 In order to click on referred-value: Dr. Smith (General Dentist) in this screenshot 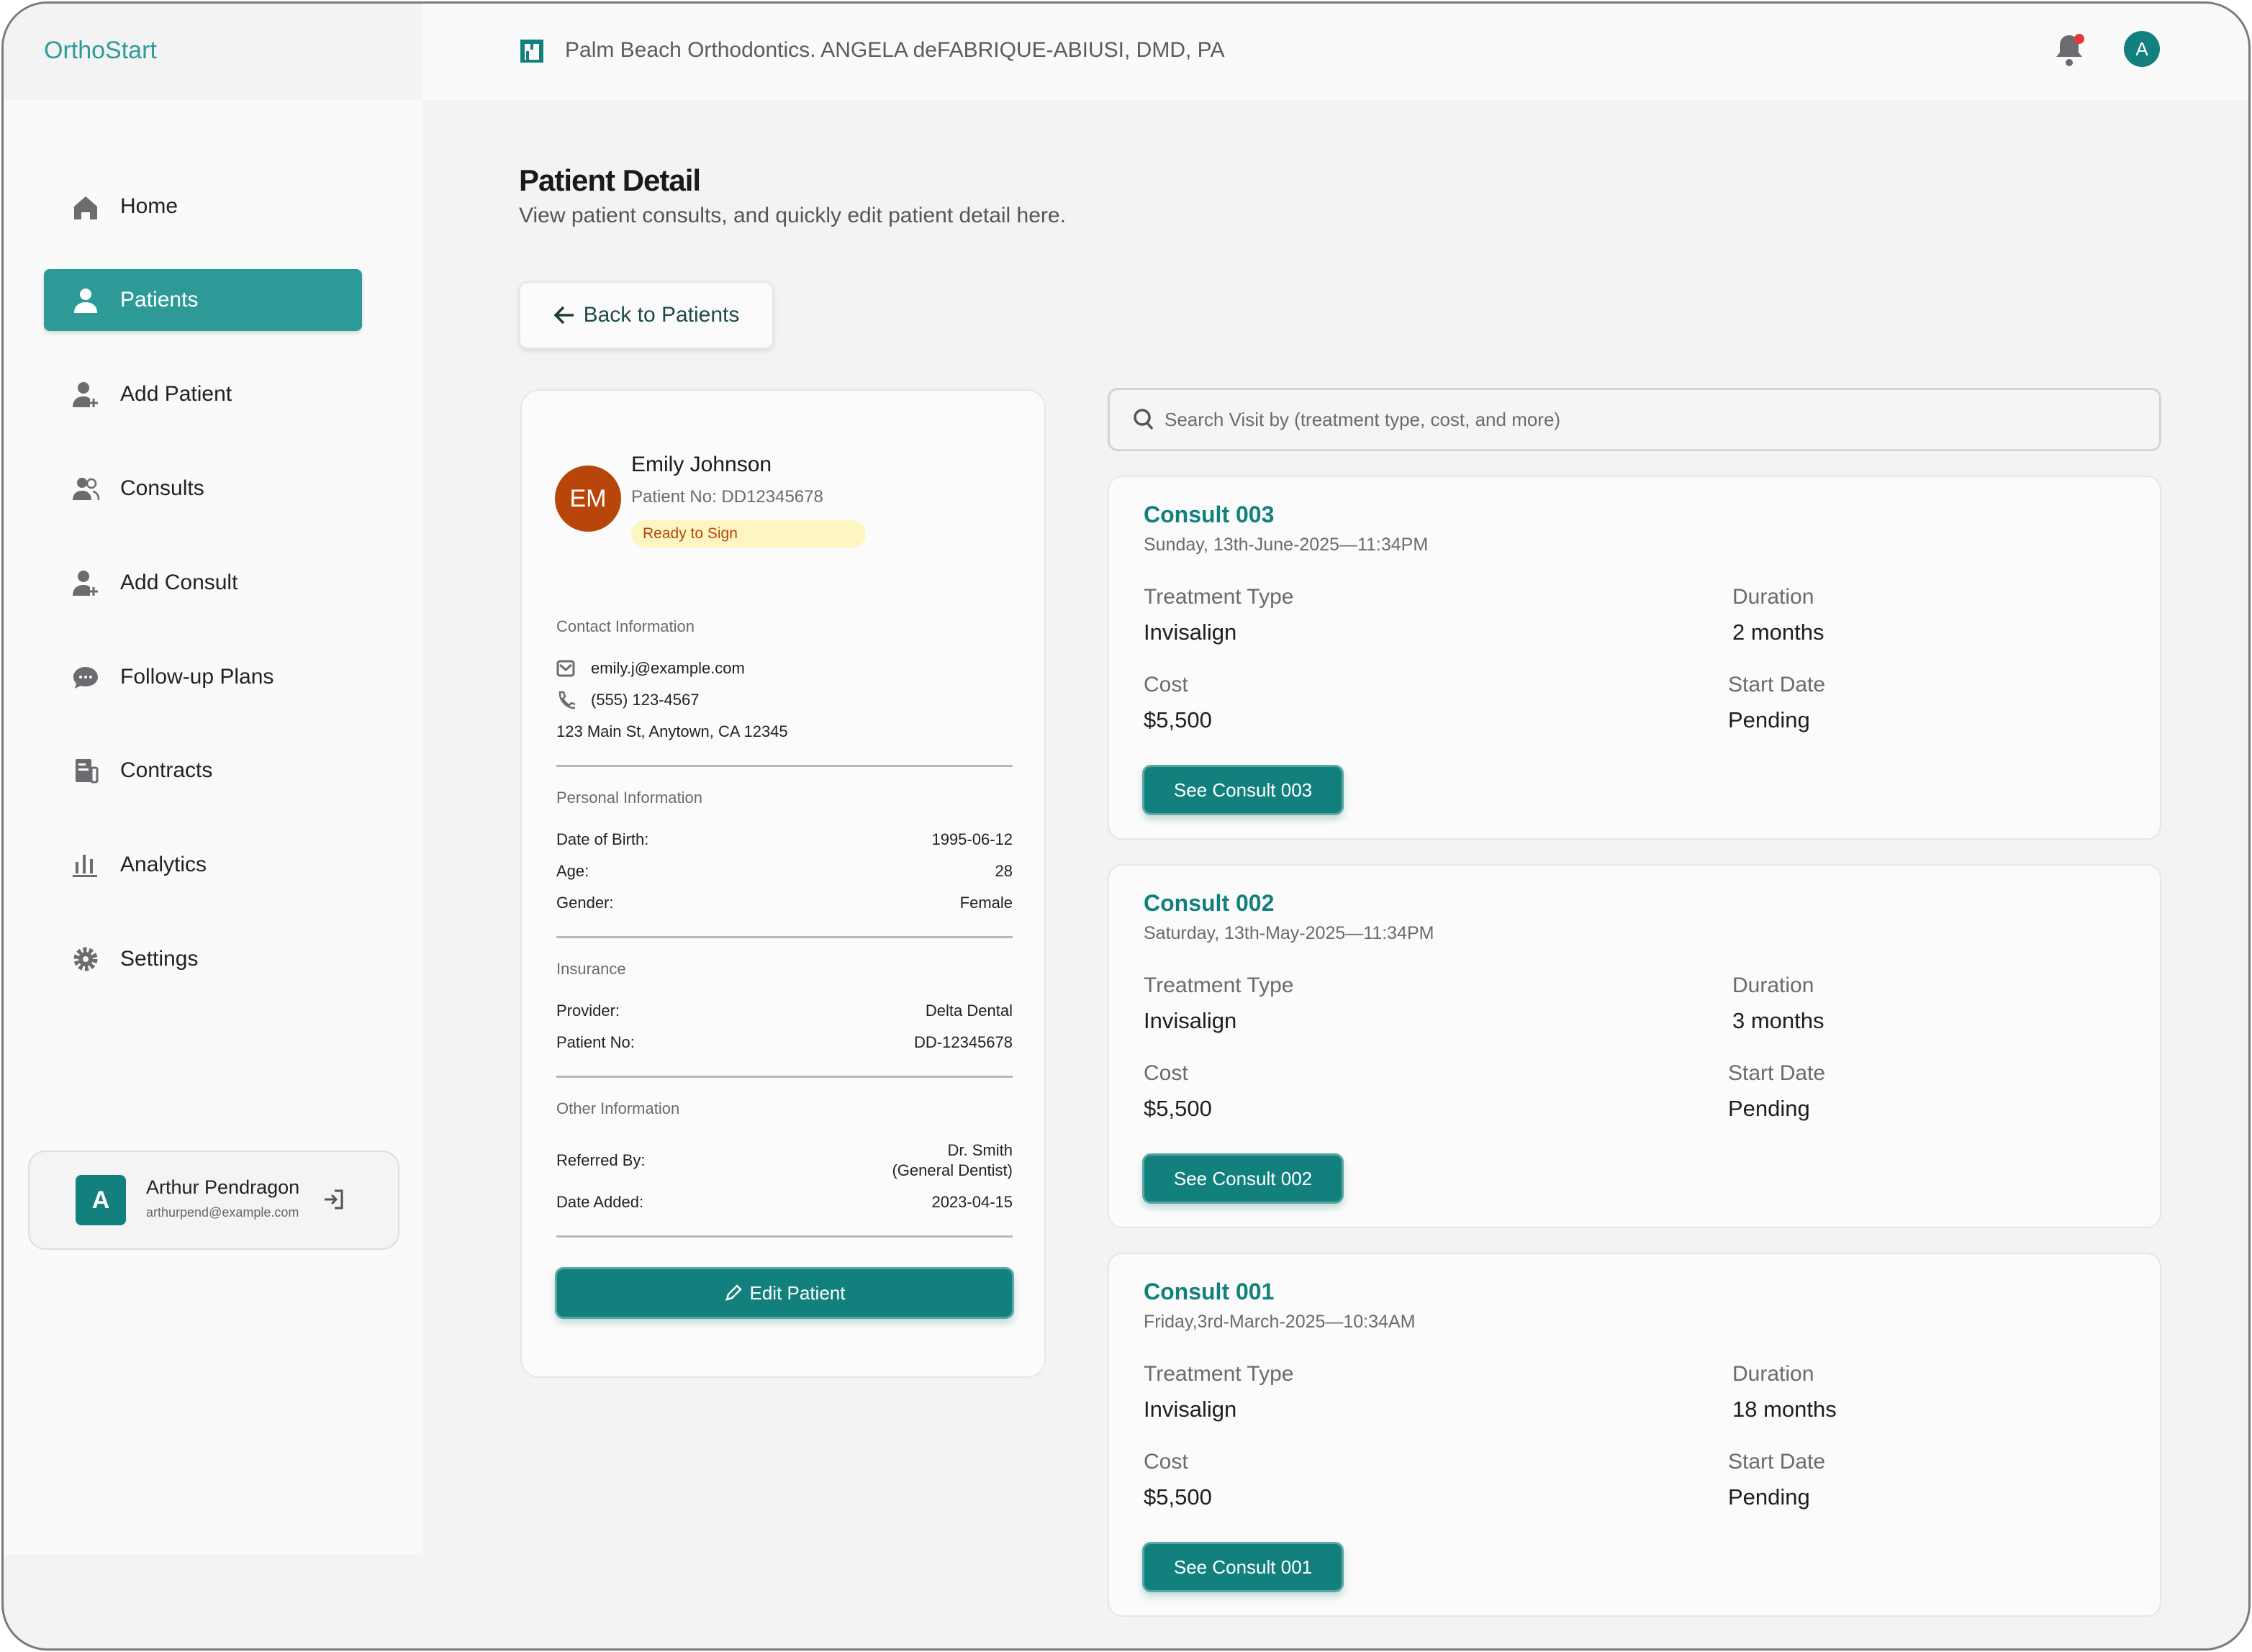, I will do `click(952, 1160)`.